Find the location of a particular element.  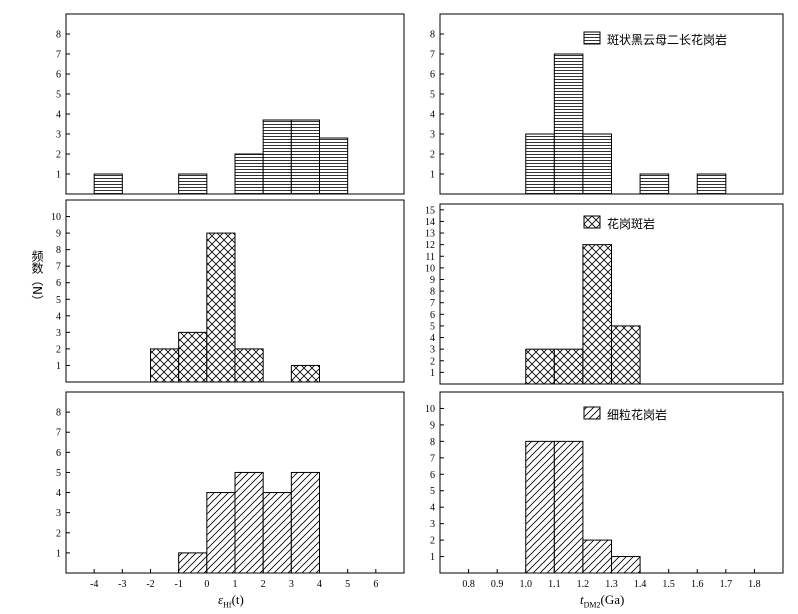

y-tick-label: 15 is located at coordinates (430, 210).